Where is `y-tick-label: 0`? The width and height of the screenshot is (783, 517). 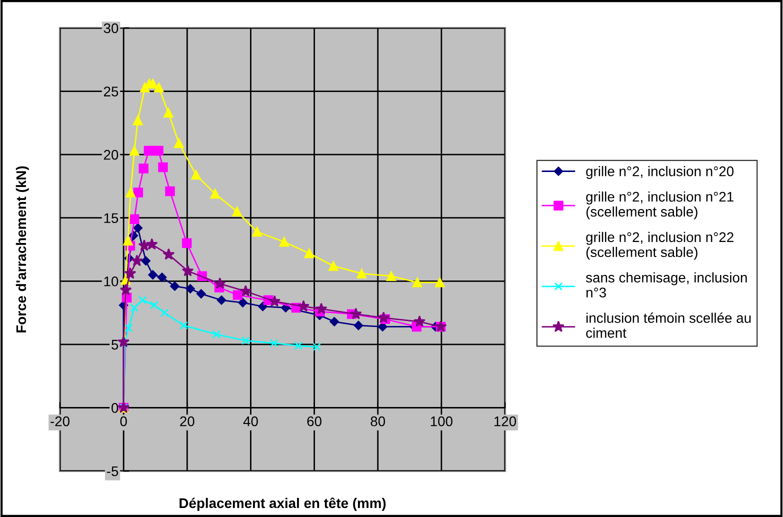 y-tick-label: 0 is located at coordinates (115, 408).